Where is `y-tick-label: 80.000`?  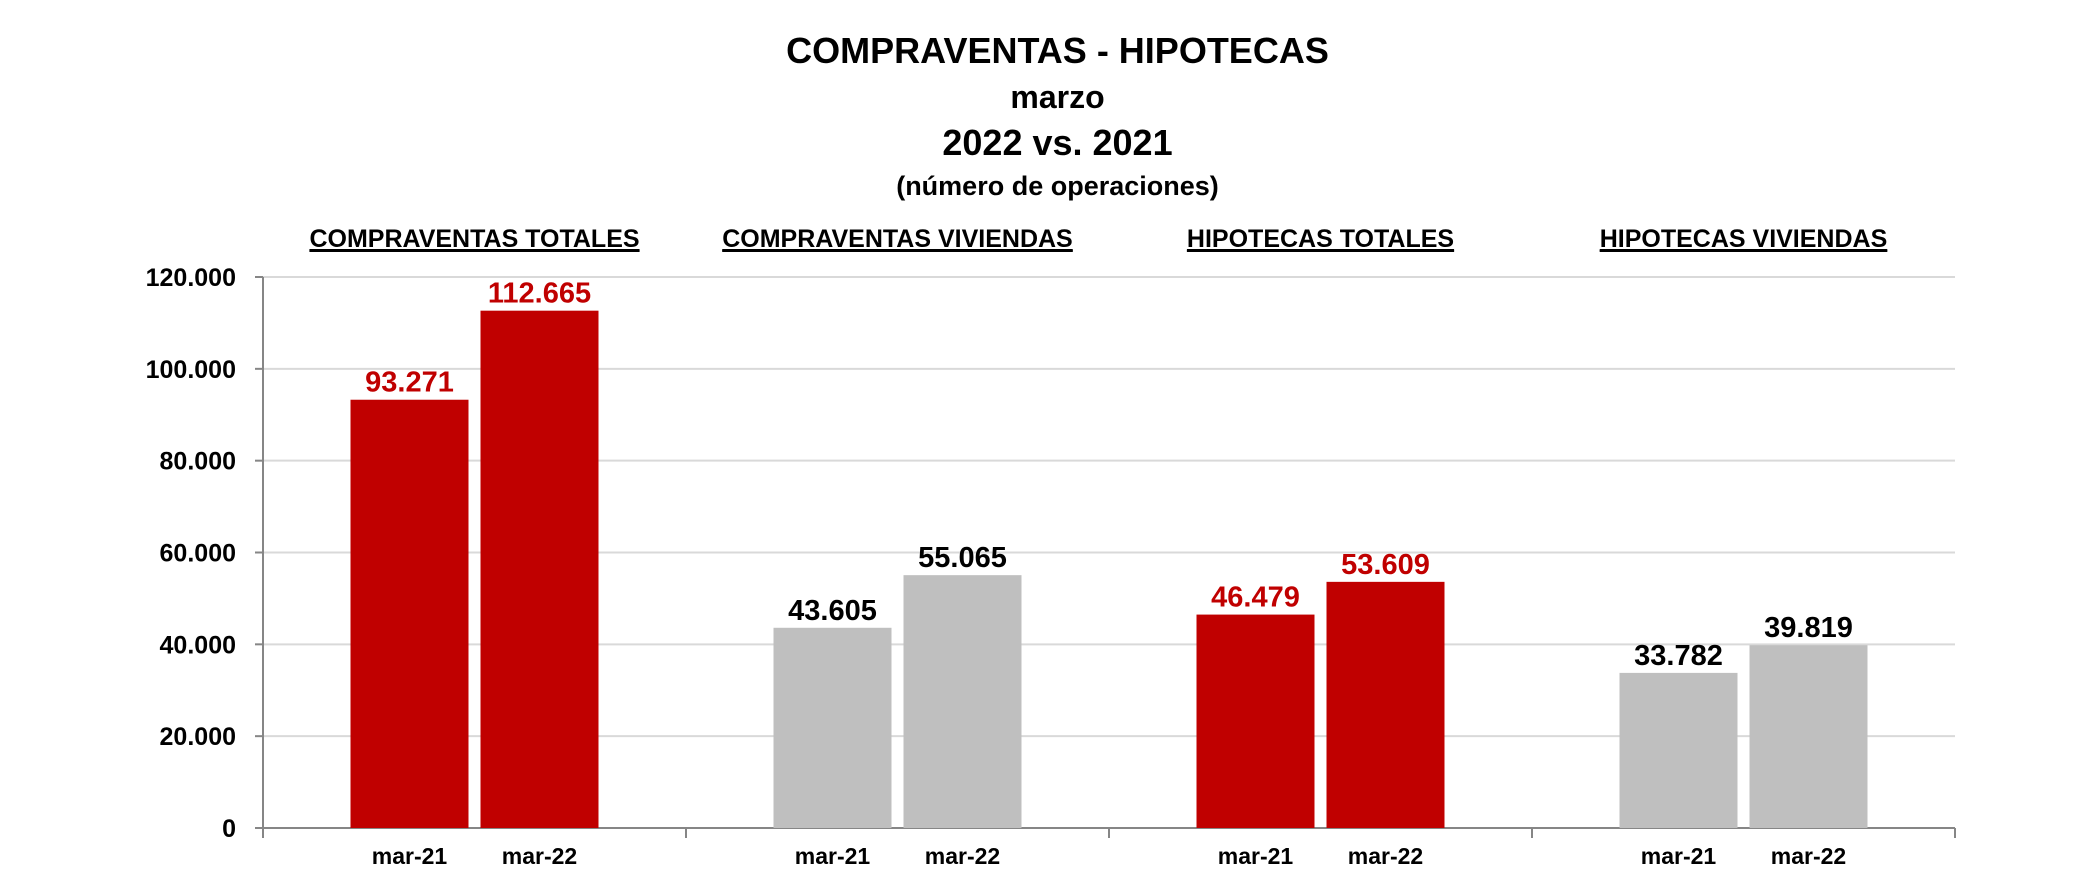
y-tick-label: 80.000 is located at coordinates (198, 462).